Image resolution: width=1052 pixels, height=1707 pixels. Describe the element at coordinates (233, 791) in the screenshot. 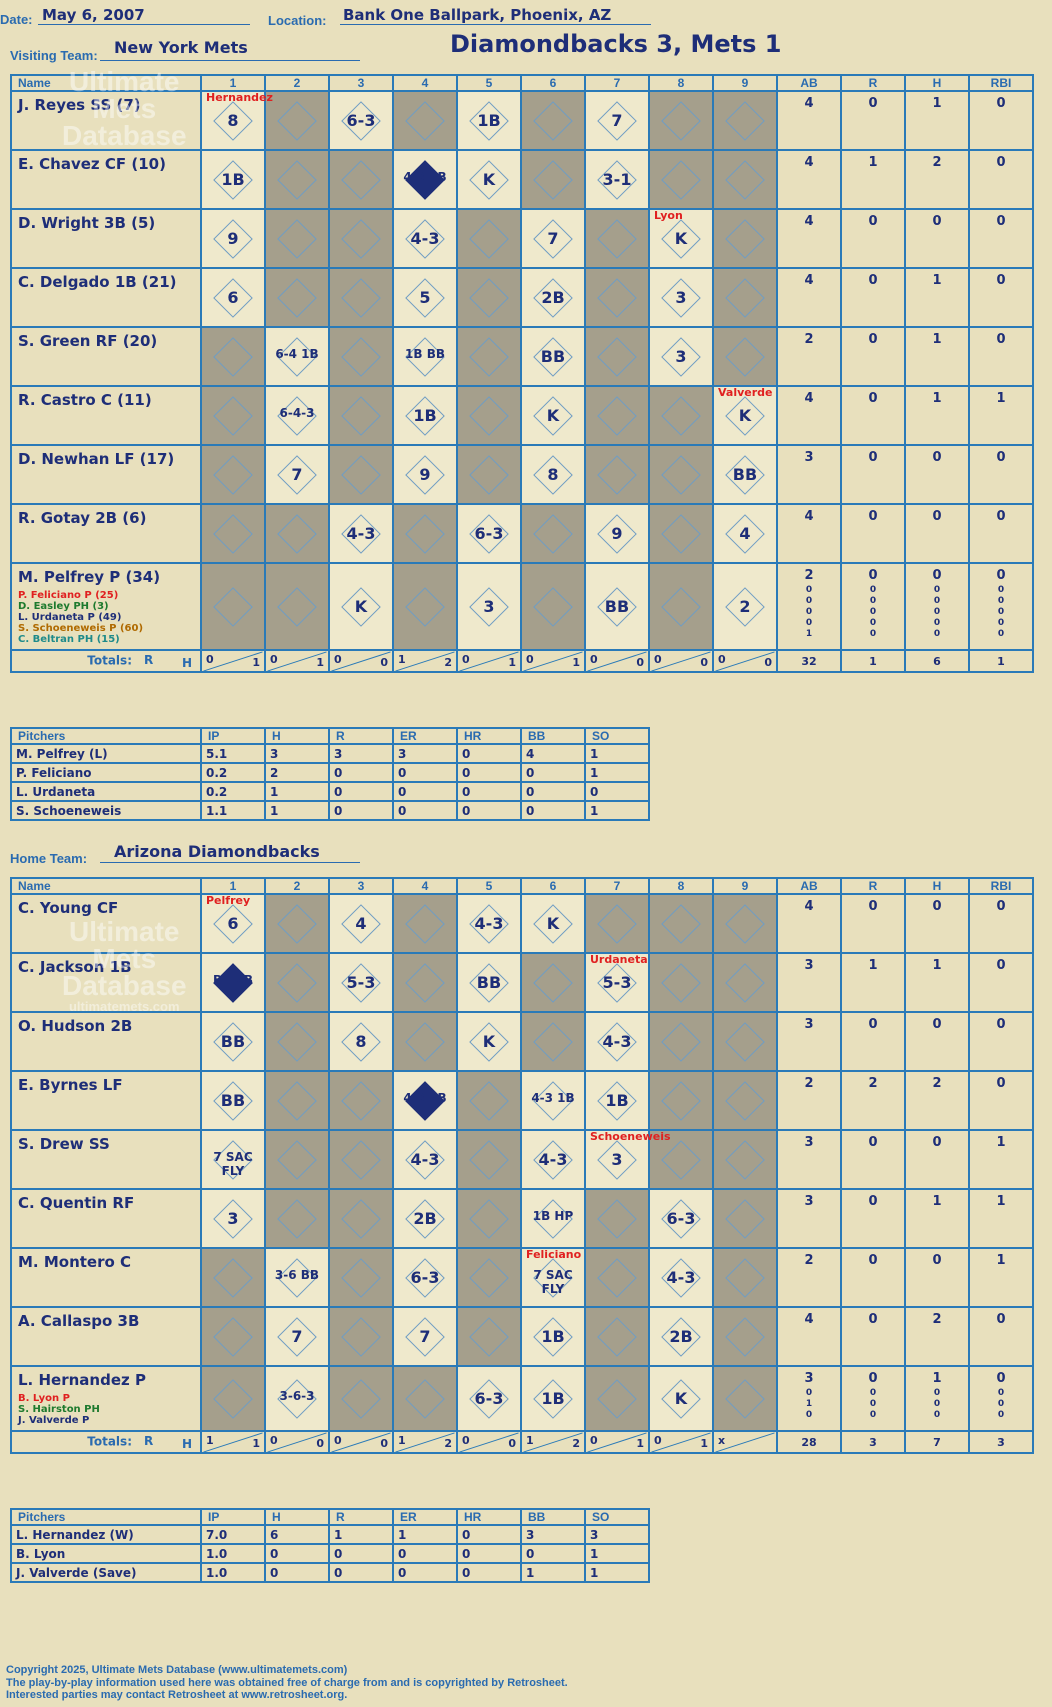

I see `pitcher-stat: 0.2` at that location.